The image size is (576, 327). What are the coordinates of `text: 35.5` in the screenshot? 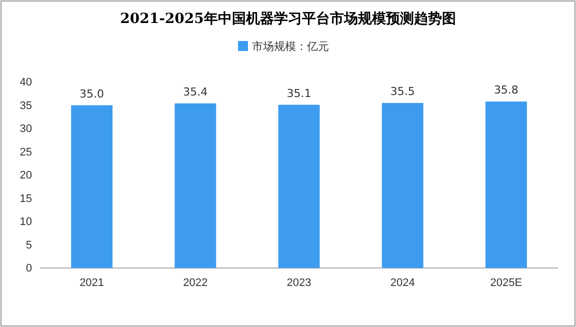 It's located at (402, 91).